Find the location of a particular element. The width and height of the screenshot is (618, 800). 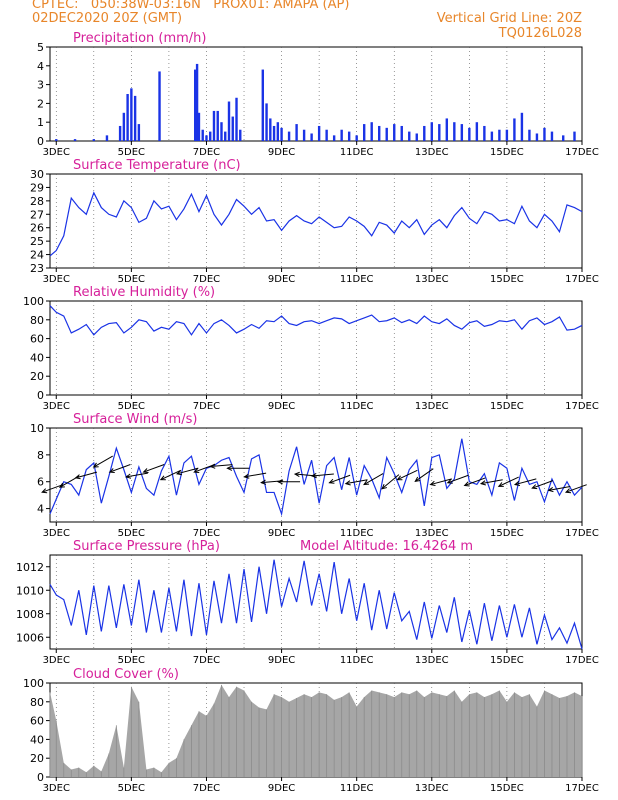

precip-ytick-label: 4 is located at coordinates (40, 66).